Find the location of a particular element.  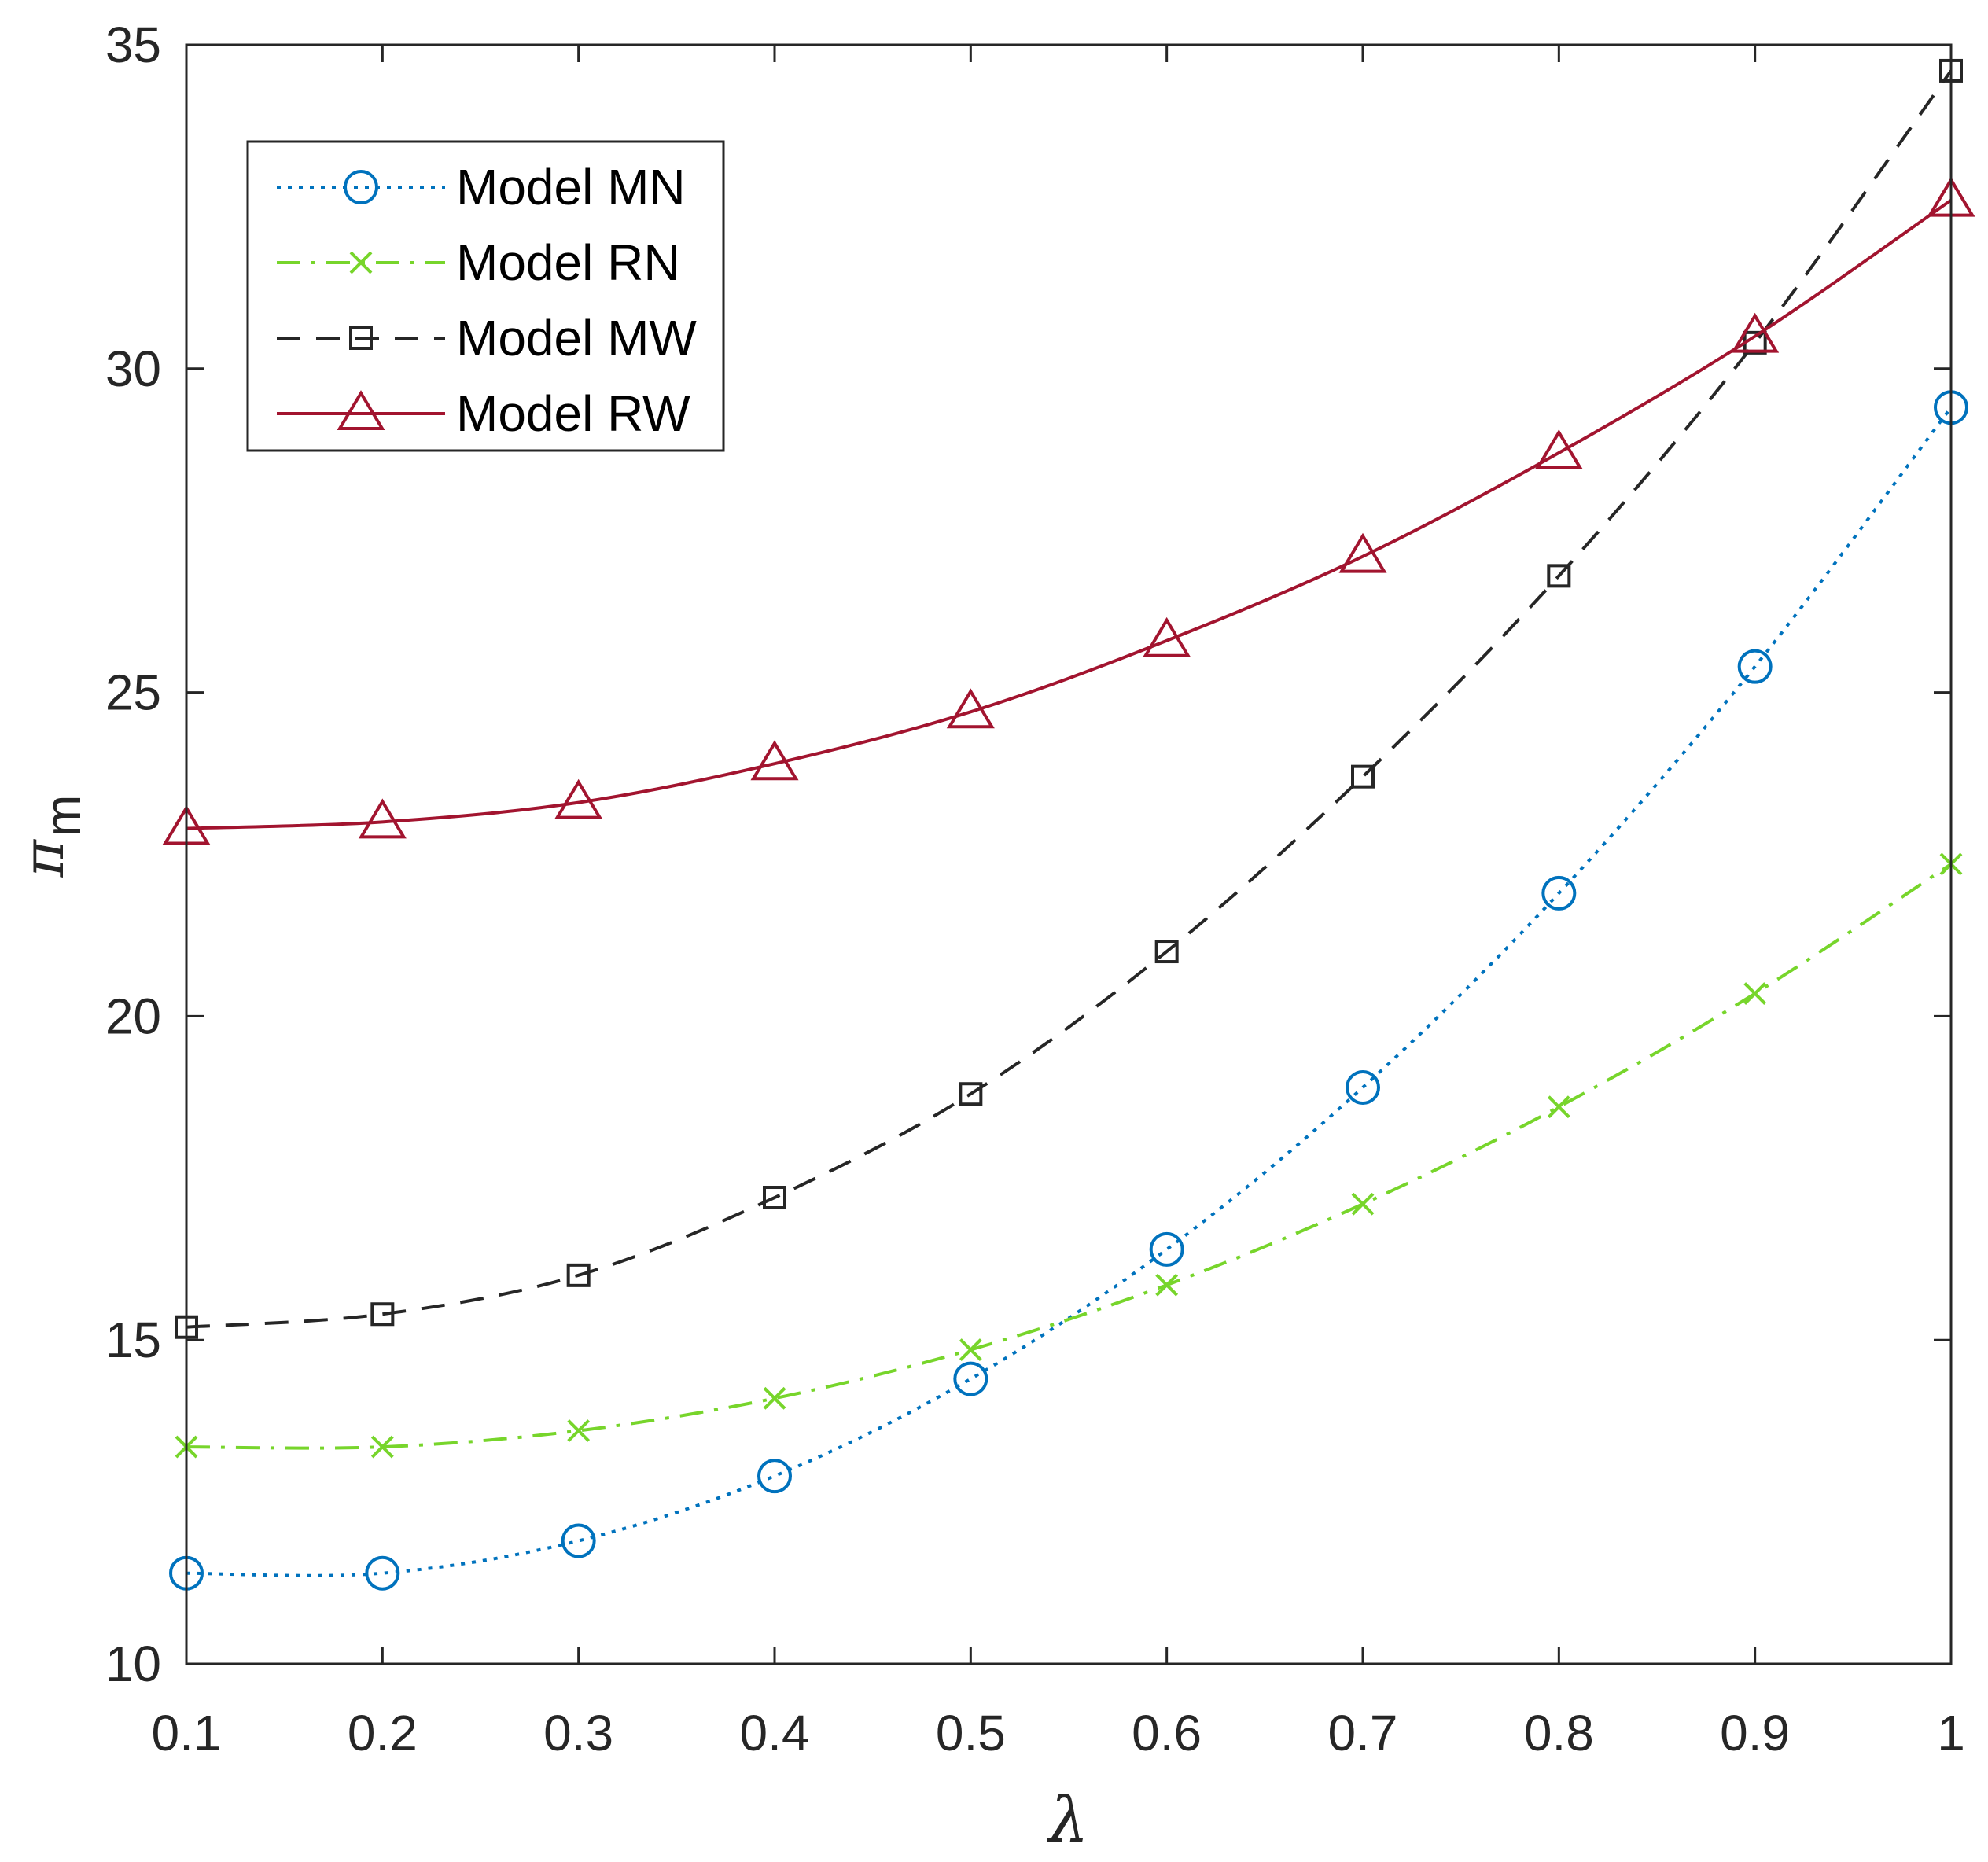

legend-item-model-mw: Model MW is located at coordinates (487, 338).